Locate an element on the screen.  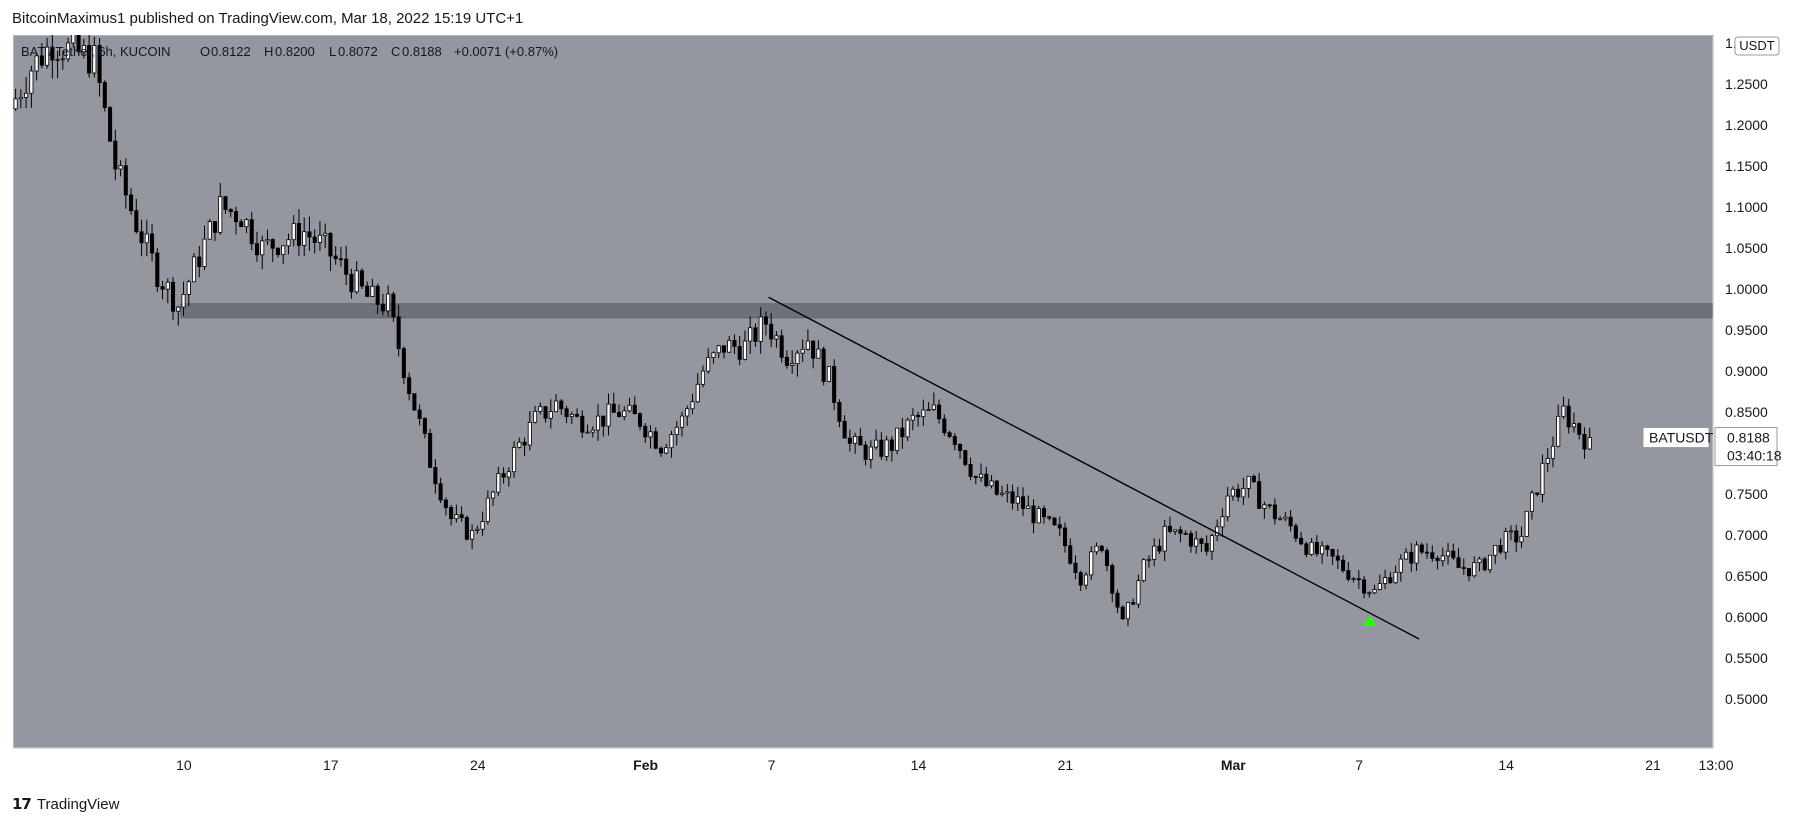
price-tick-label: 0.7500 is located at coordinates (1746, 494).